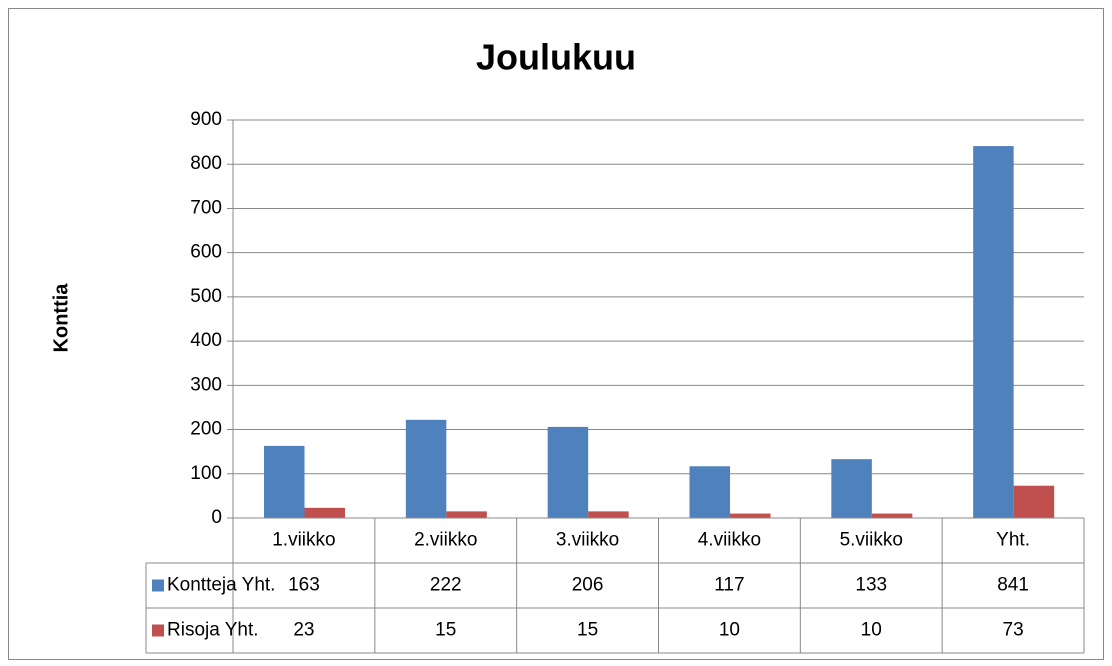 Image resolution: width=1112 pixels, height=666 pixels. Describe the element at coordinates (446, 585) in the screenshot. I see `table-value: 222` at that location.